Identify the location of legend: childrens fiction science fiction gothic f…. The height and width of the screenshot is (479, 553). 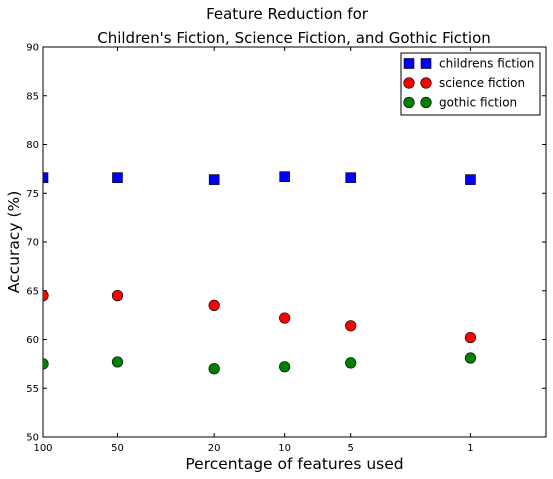
(470, 84).